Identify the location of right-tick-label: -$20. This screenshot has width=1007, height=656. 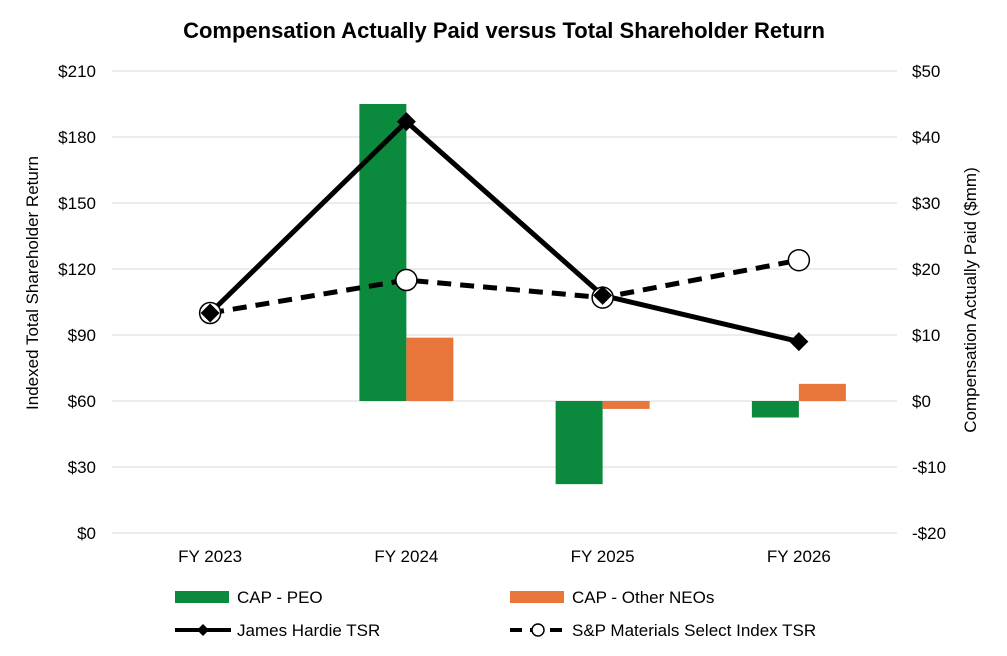
(929, 533).